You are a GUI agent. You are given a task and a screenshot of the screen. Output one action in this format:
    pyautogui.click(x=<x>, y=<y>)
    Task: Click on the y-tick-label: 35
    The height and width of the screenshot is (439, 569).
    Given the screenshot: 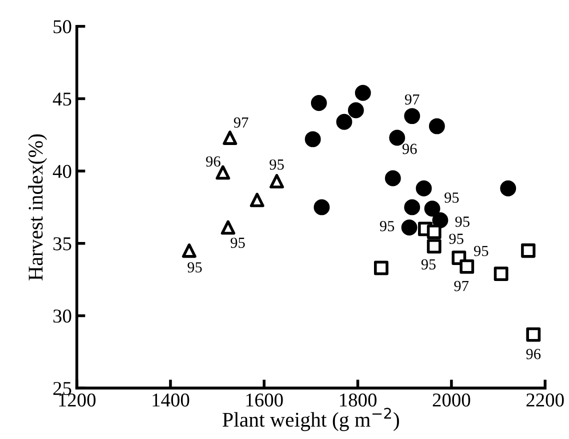 What is the action you would take?
    pyautogui.click(x=62, y=243)
    